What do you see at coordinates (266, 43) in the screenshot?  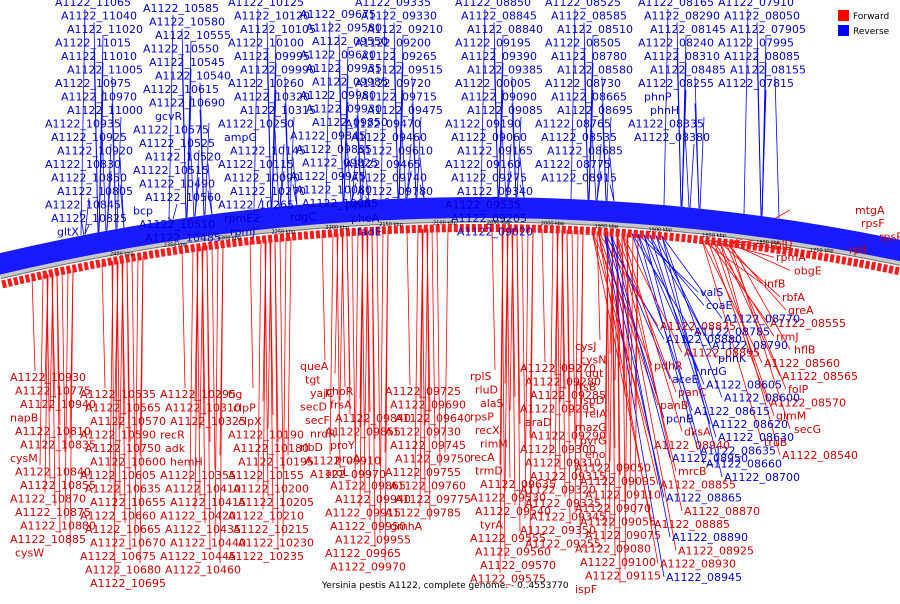 I see `gene-label: A1122_10100` at bounding box center [266, 43].